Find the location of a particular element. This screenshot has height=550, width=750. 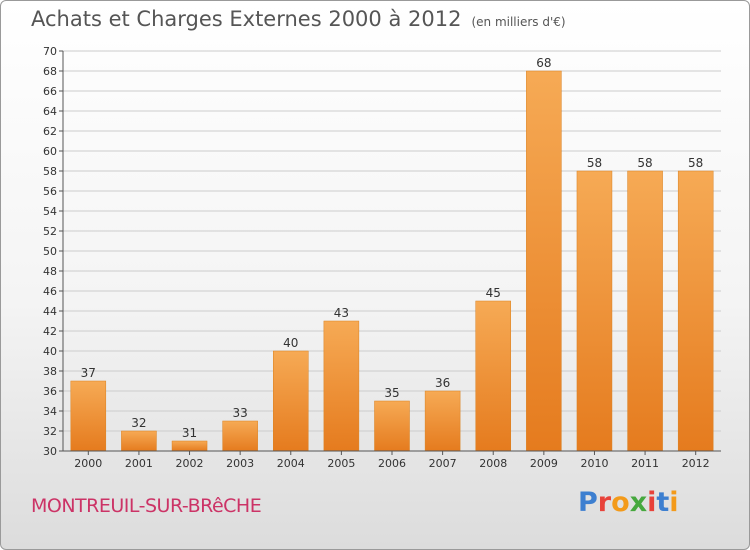

x-tick-label-2009: 2009 is located at coordinates (544, 463).